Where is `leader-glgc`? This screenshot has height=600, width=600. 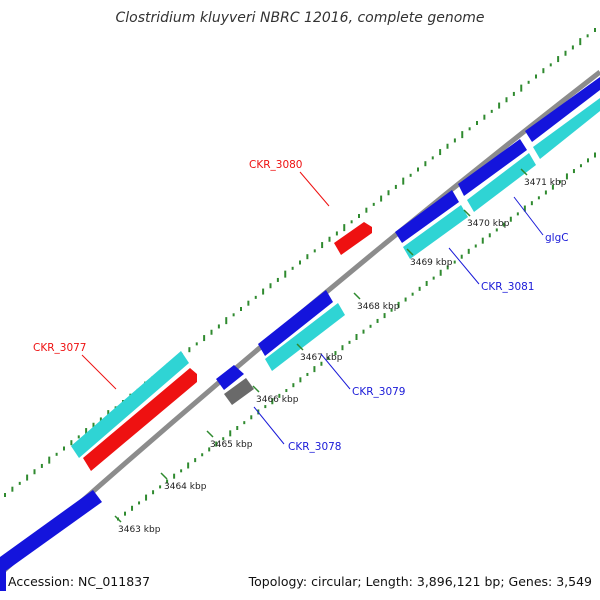 leader-glgc is located at coordinates (528, 216).